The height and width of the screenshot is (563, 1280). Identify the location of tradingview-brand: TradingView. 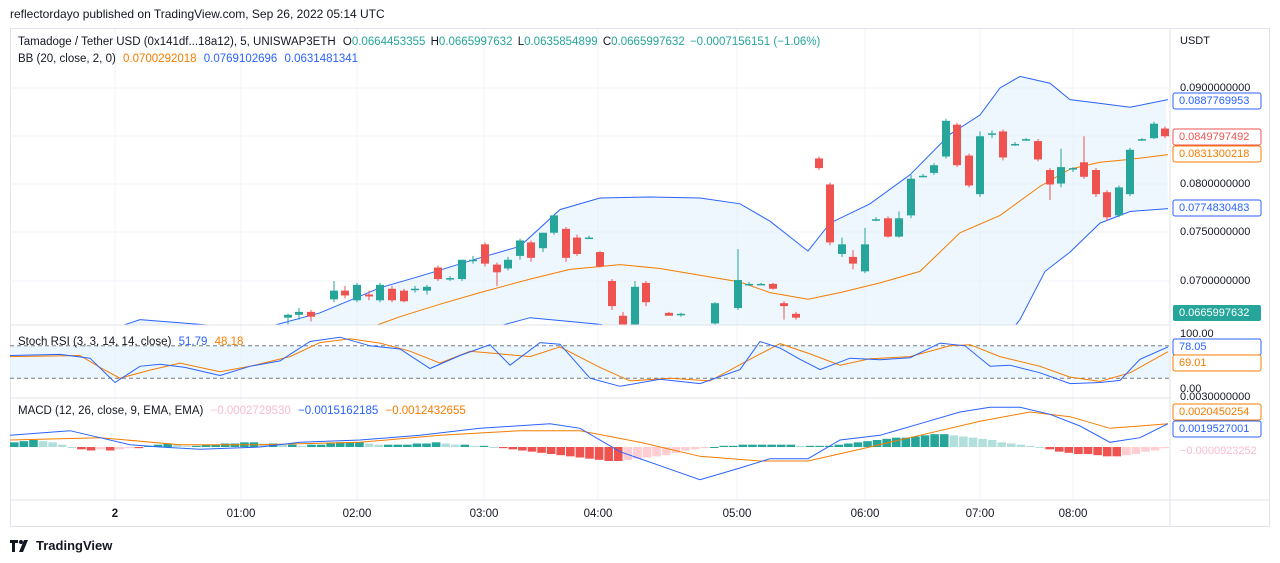
(61, 545).